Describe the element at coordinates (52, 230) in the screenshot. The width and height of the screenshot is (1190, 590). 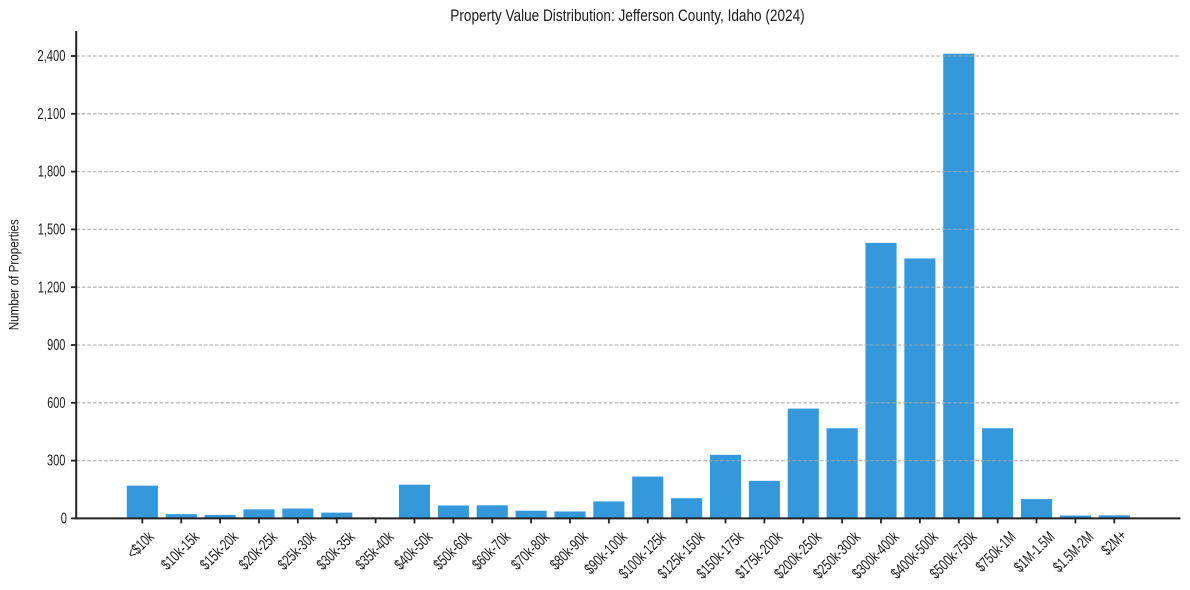
I see `svg-text: 1,500` at that location.